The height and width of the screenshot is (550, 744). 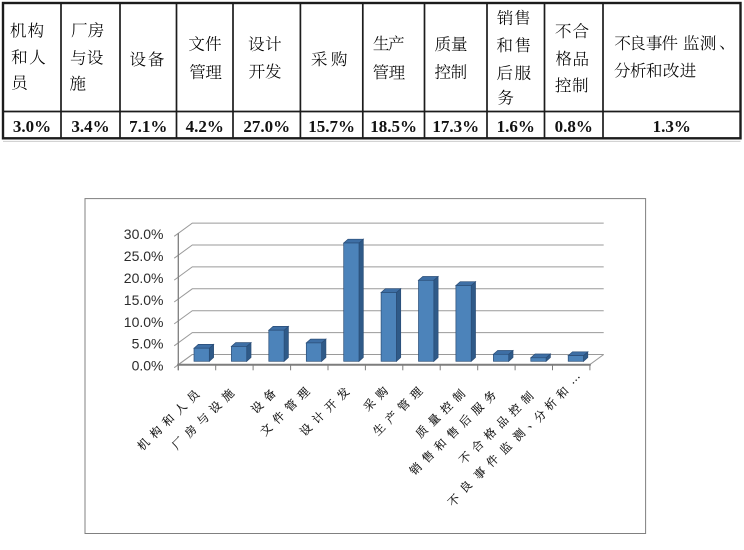 I want to click on svg-text: 30.0%, so click(x=144, y=234).